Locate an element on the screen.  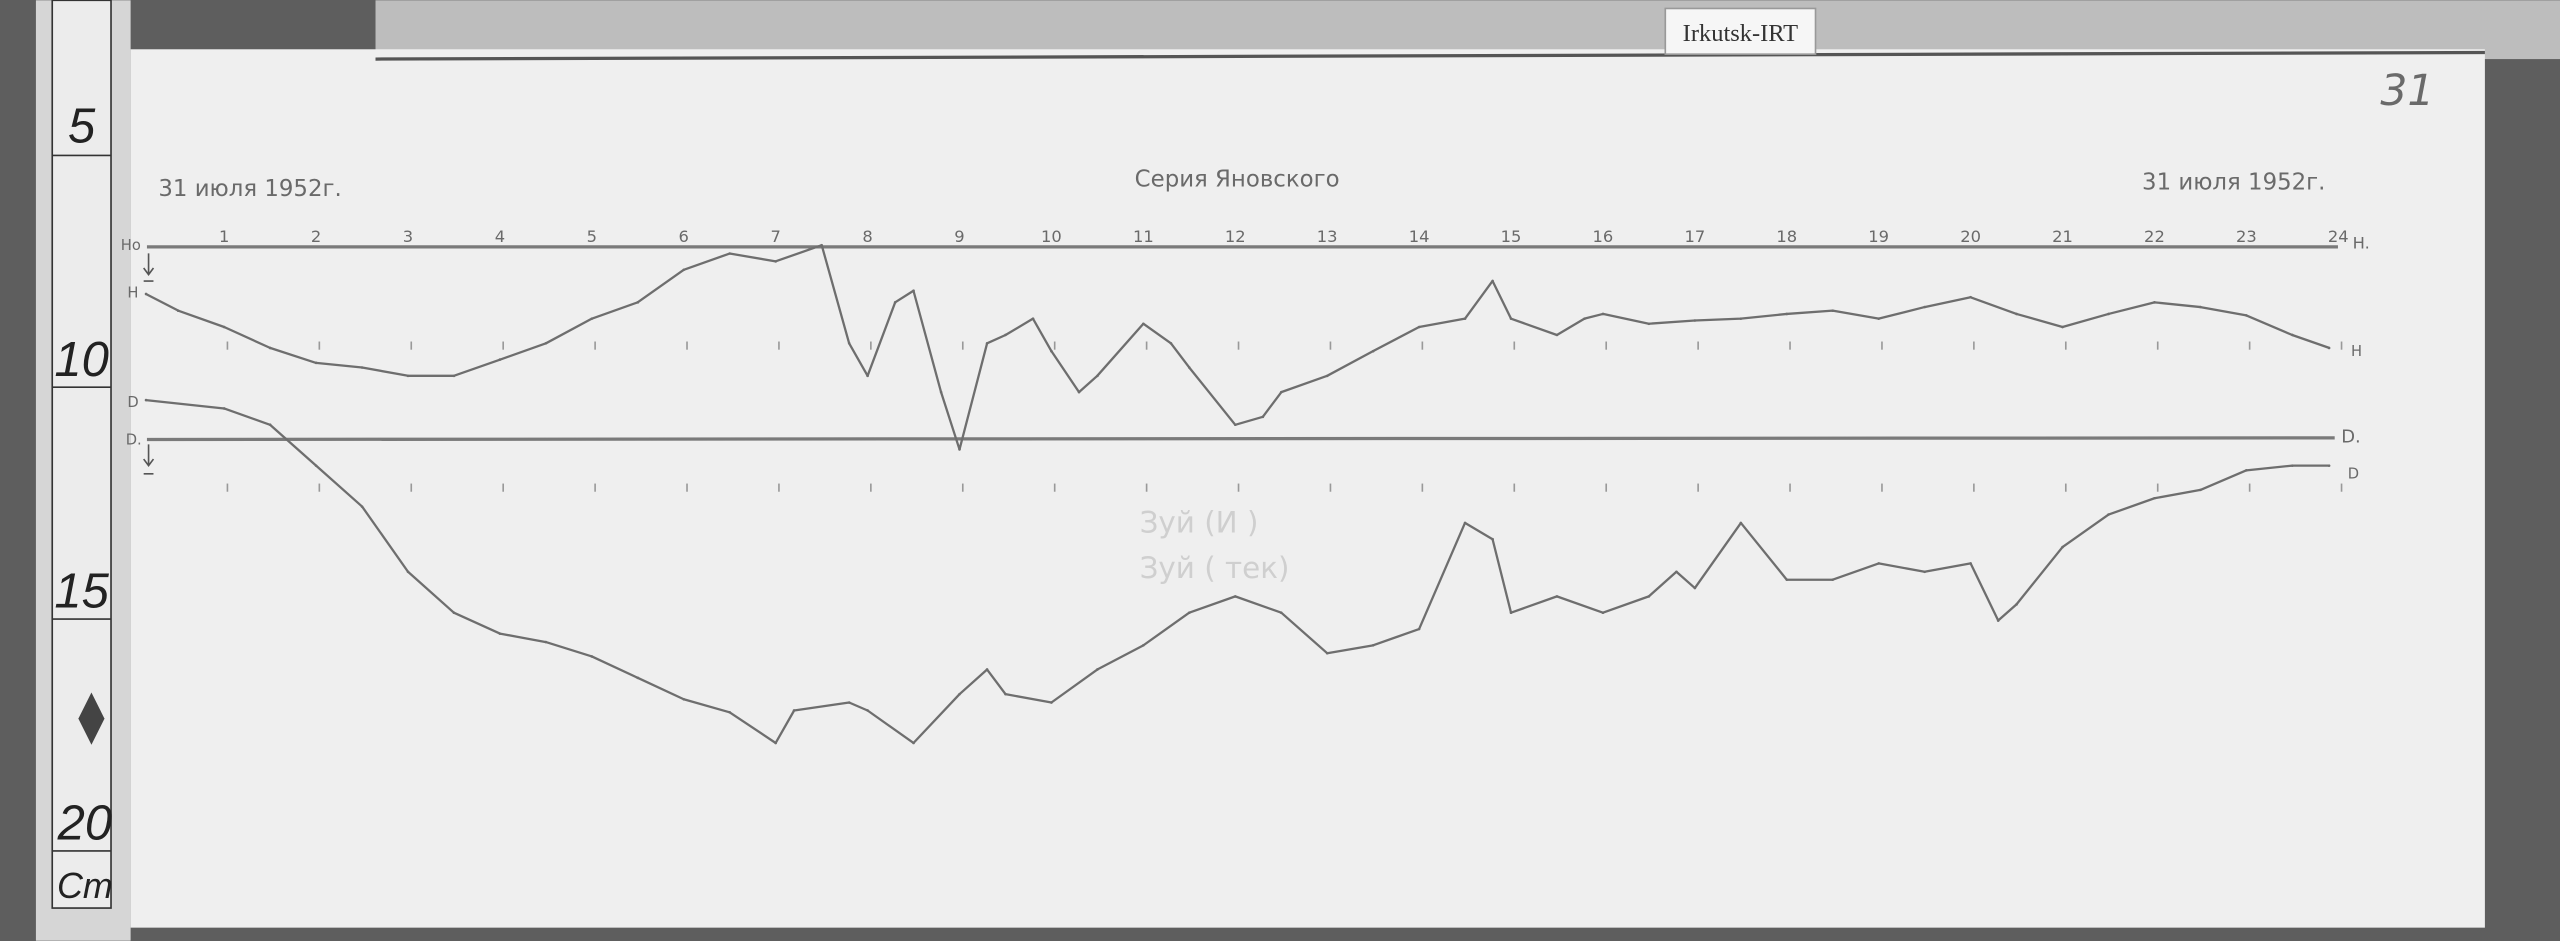
date-left: 31 июля 1952г. is located at coordinates (249, 189).